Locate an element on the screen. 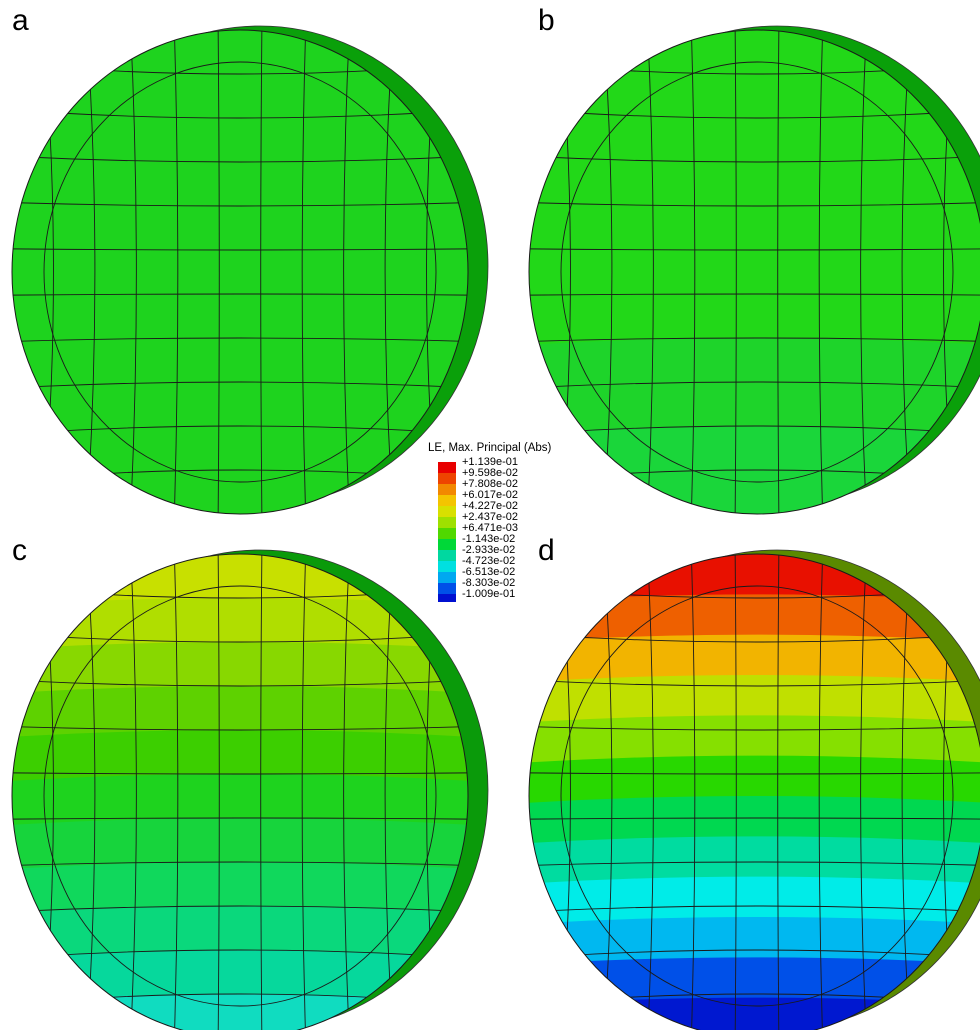 Image resolution: width=980 pixels, height=1030 pixels. legend-label: +1.139e-01 is located at coordinates (490, 462).